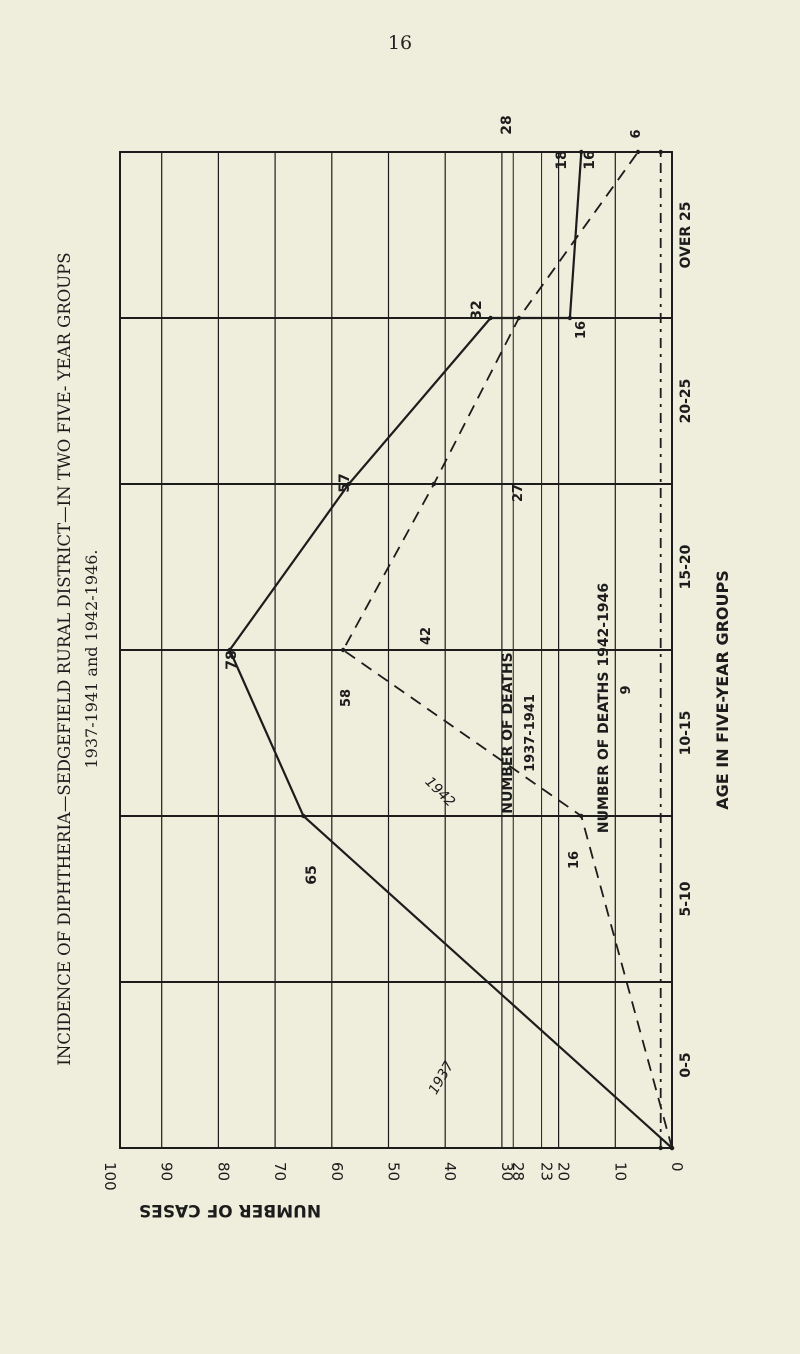 This screenshot has width=800, height=1354. Describe the element at coordinates (232, 659) in the screenshot. I see `data-label: 78` at that location.